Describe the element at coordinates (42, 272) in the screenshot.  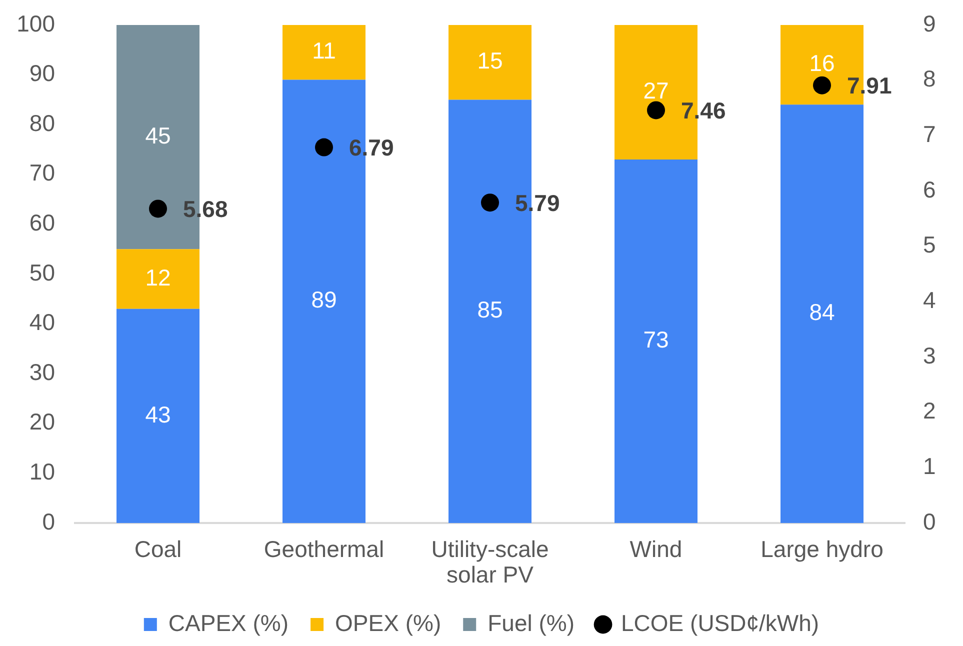
I see `y-tick-label: 50` at that location.